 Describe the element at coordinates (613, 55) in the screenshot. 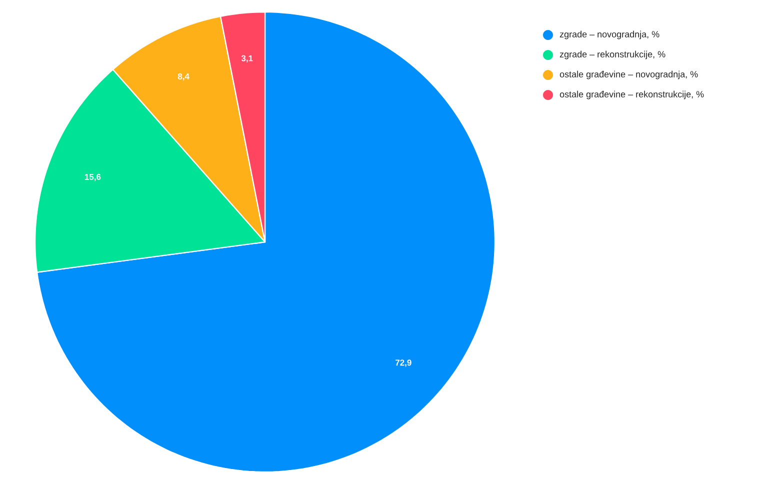

I see `legend-label: zgrade – rekonstrukcije, %` at that location.